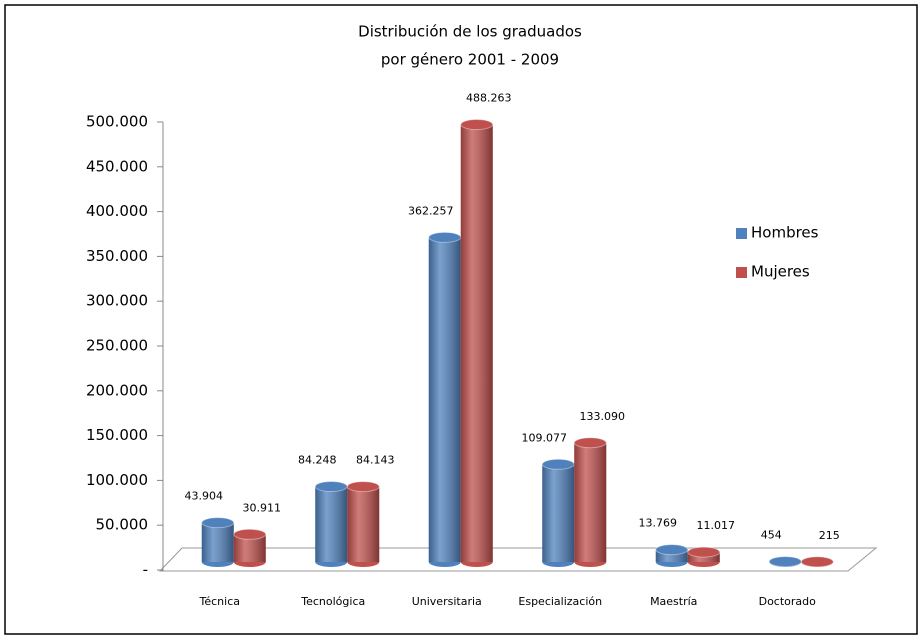 The height and width of the screenshot is (644, 923). Describe the element at coordinates (375, 460) in the screenshot. I see `data-label: 84.143` at that location.